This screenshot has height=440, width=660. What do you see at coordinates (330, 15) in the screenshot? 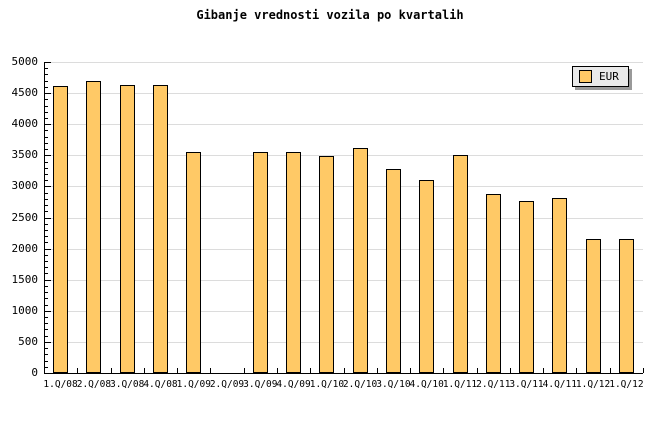
I see `chart-title: Gibanje vrednosti vozila po kvartalih` at bounding box center [330, 15].